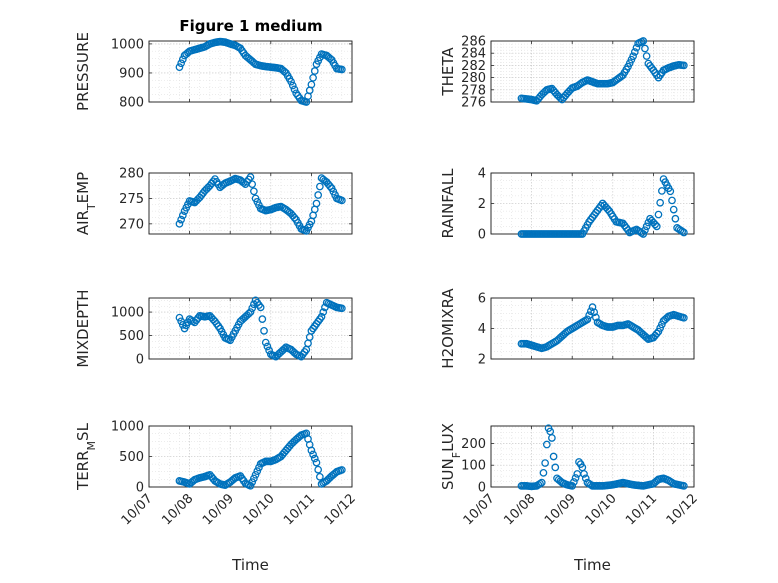 The height and width of the screenshot is (583, 778). What do you see at coordinates (250, 328) in the screenshot?
I see `panel-5-axes-frame` at bounding box center [250, 328].